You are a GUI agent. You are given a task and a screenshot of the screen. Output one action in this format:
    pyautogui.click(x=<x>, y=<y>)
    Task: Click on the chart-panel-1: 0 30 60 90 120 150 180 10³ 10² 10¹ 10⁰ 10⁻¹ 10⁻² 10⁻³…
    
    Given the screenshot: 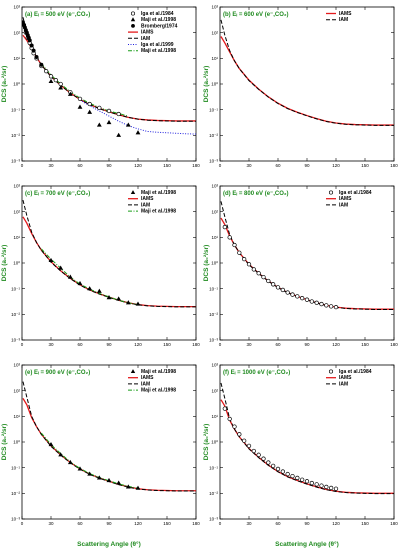 What is the action you would take?
    pyautogui.click(x=105, y=86)
    